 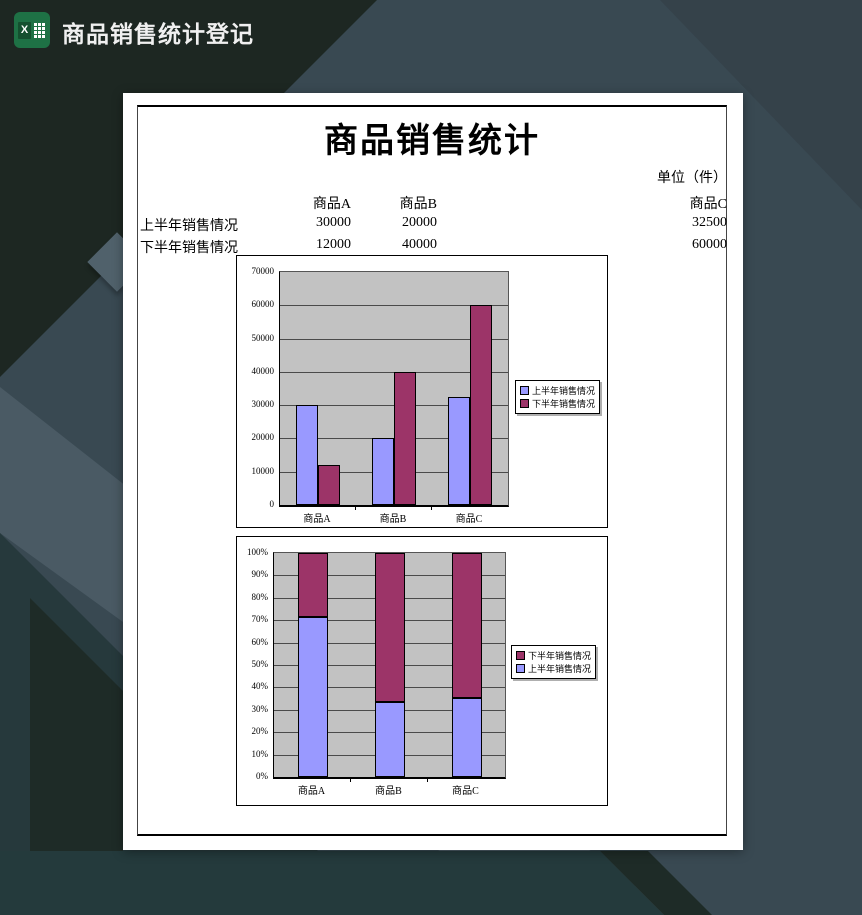 What do you see at coordinates (263, 404) in the screenshot?
I see `y-axis-tick-label: 30000` at bounding box center [263, 404].